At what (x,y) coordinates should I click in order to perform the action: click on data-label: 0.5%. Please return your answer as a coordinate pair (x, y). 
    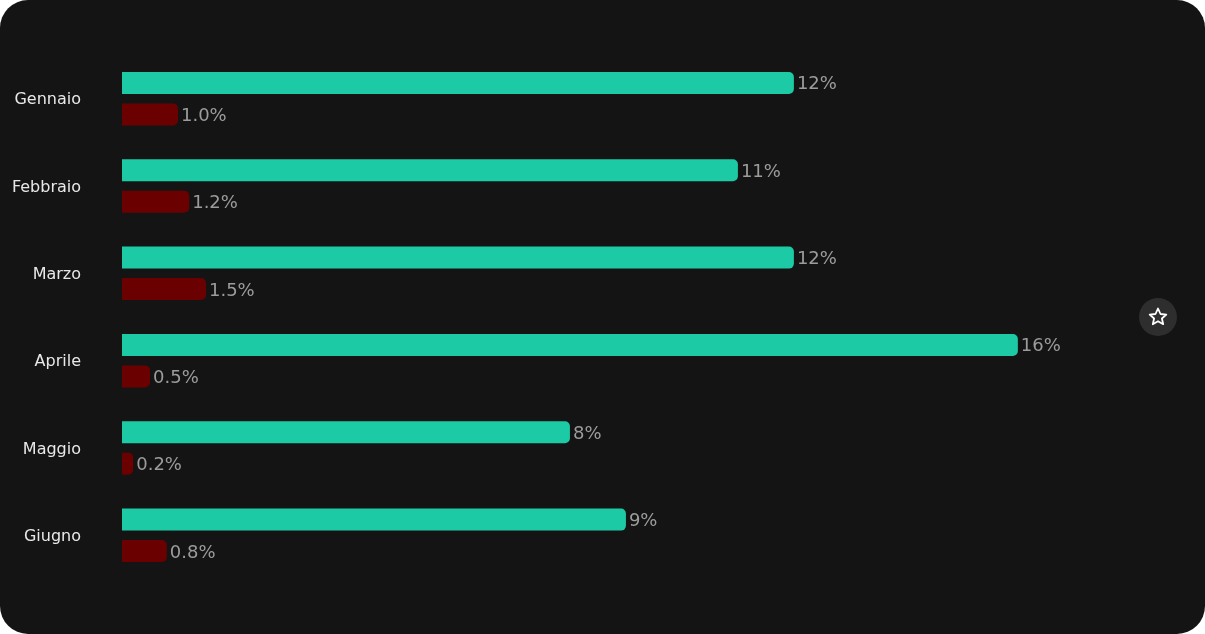
    Looking at the image, I should click on (176, 376).